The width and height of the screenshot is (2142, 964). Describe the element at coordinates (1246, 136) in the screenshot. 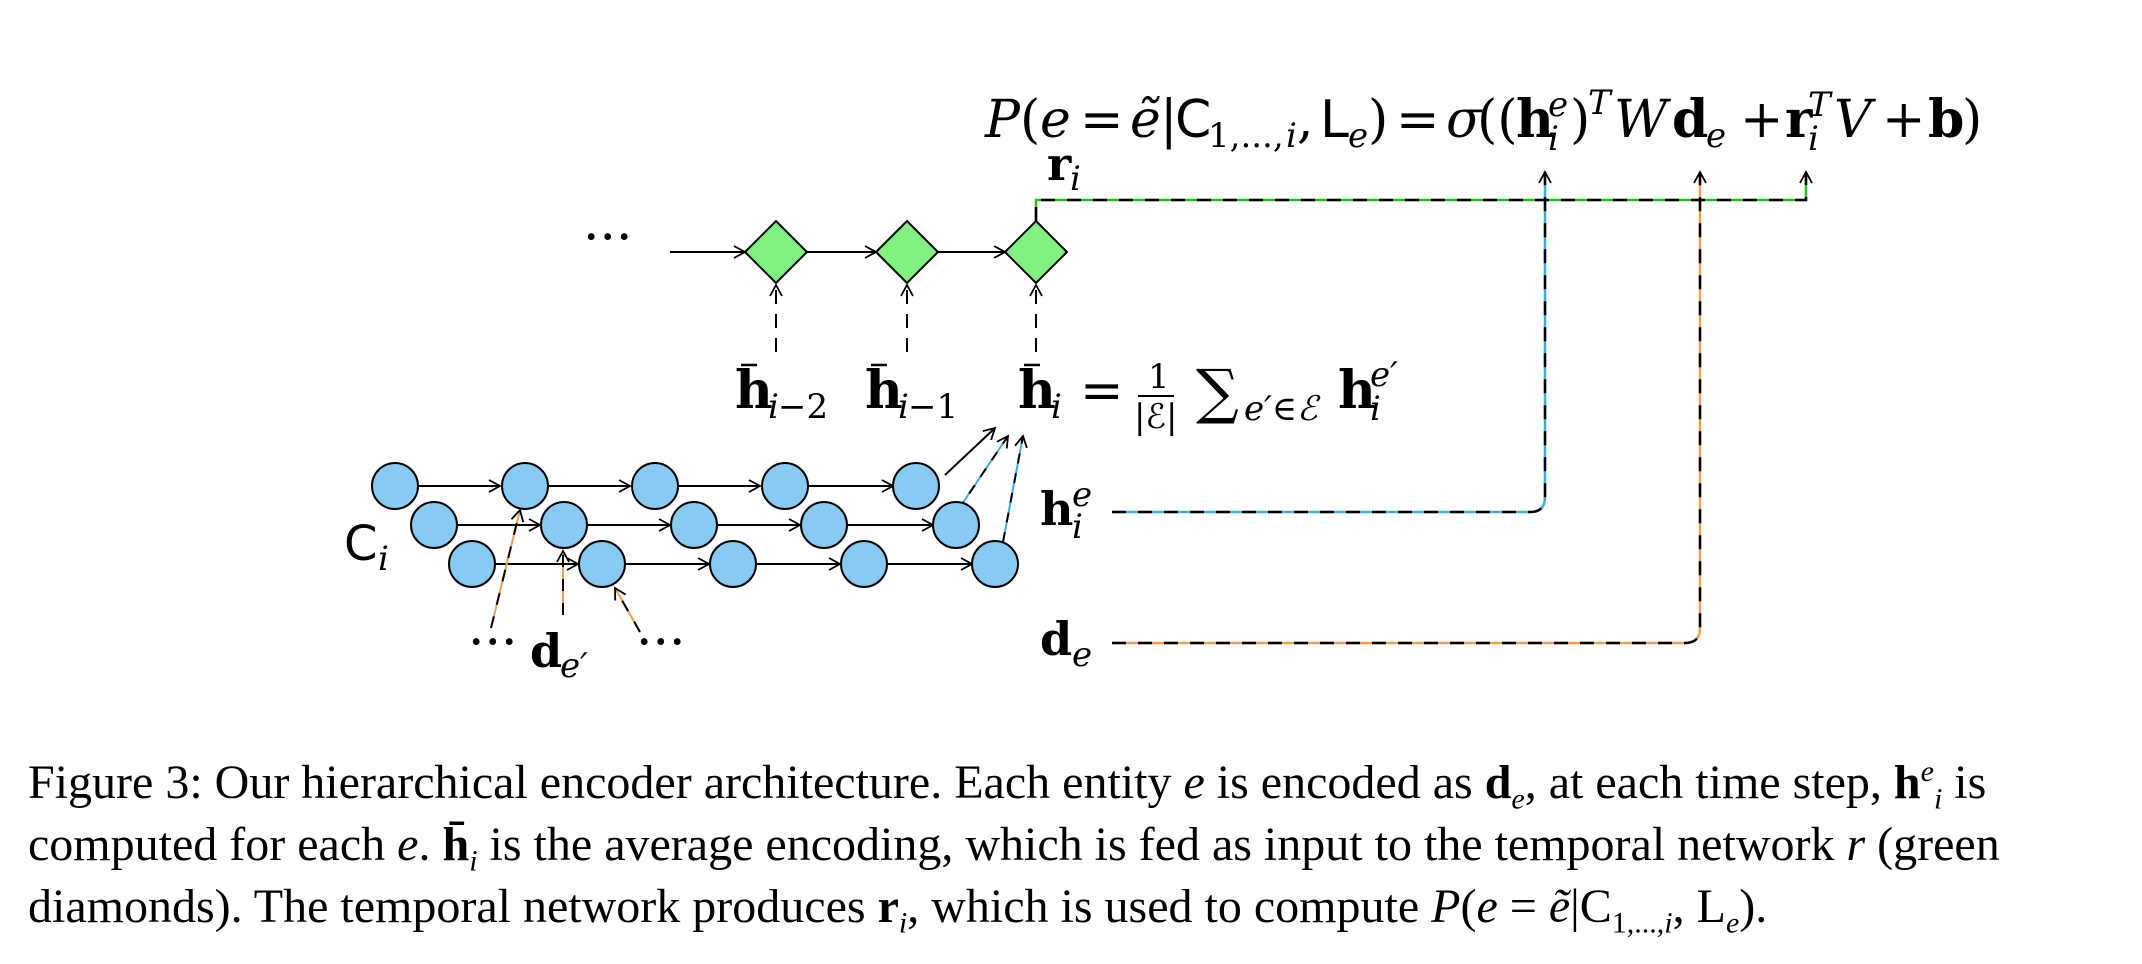

I see `svg-text: 1,...,` at that location.